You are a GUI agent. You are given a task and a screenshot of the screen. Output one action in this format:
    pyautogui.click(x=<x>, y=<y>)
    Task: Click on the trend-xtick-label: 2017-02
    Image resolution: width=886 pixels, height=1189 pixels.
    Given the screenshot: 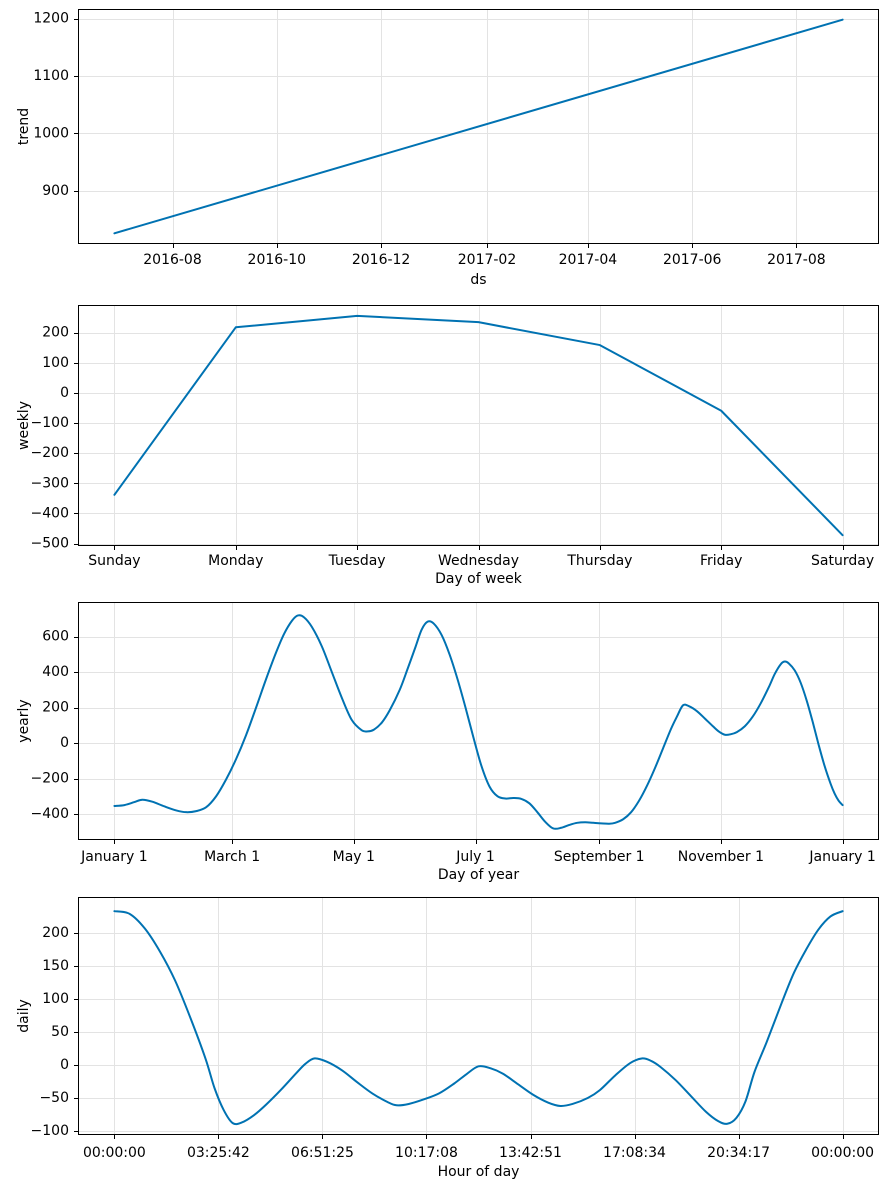 What is the action you would take?
    pyautogui.click(x=487, y=260)
    